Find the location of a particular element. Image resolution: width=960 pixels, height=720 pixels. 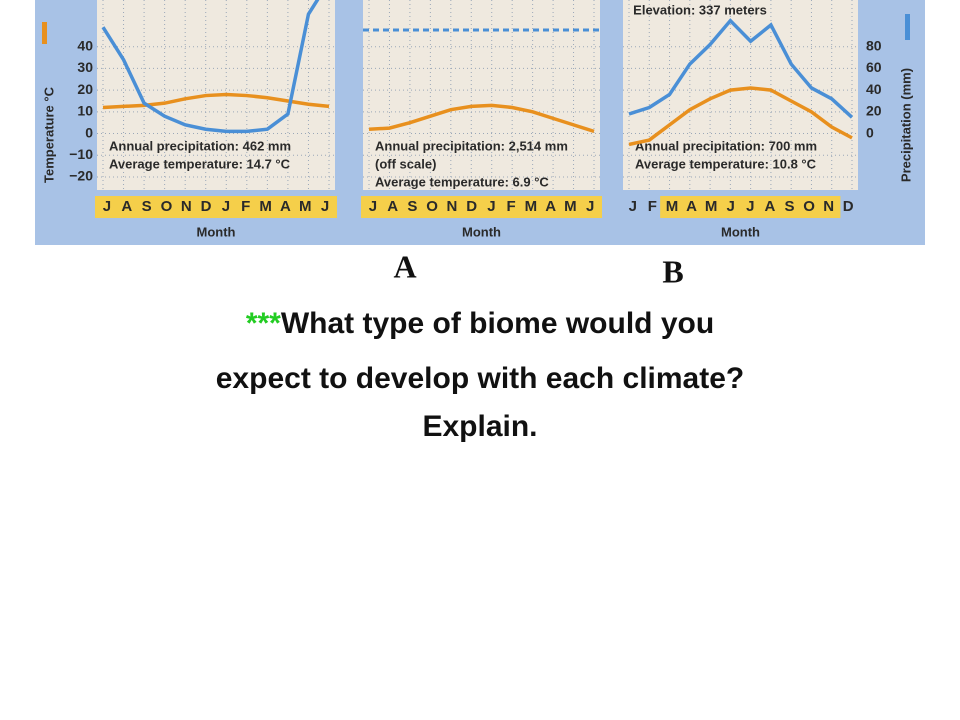

annotation: Annual precipitation: 700 mm is located at coordinates (726, 145).